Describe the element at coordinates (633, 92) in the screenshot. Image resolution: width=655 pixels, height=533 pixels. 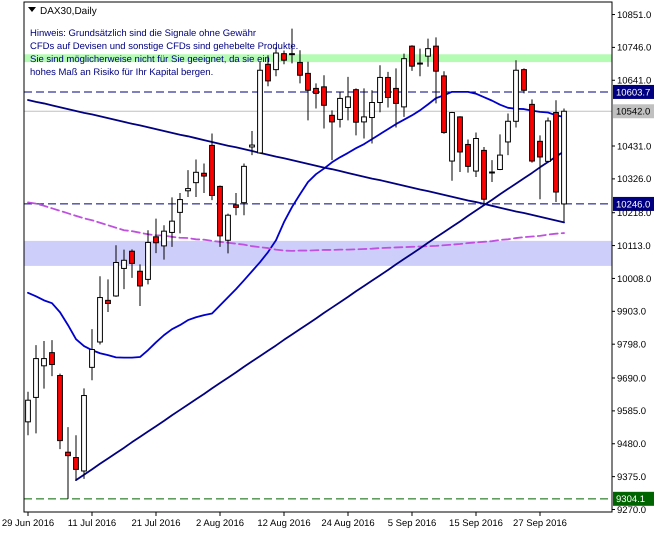
I see `ref-line-label: 10603.7` at that location.